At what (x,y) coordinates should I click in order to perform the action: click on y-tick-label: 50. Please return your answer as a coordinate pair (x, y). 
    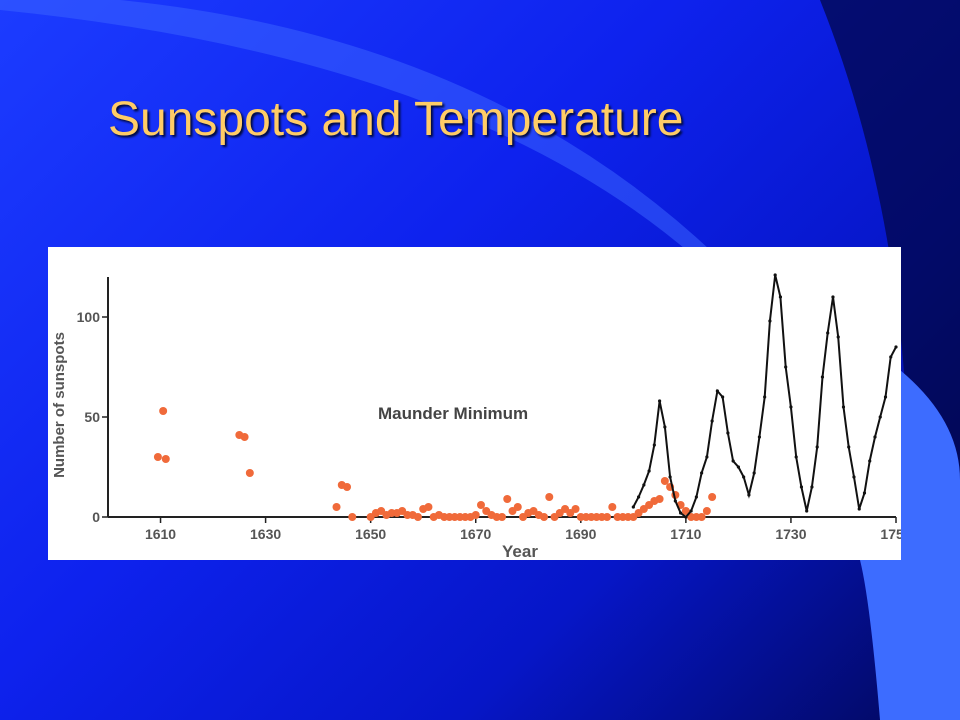
    Looking at the image, I should click on (92, 417).